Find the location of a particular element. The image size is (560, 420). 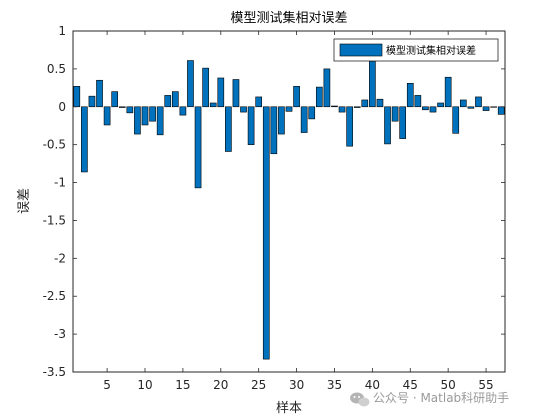

y-tick-label: -3 is located at coordinates (60, 334).